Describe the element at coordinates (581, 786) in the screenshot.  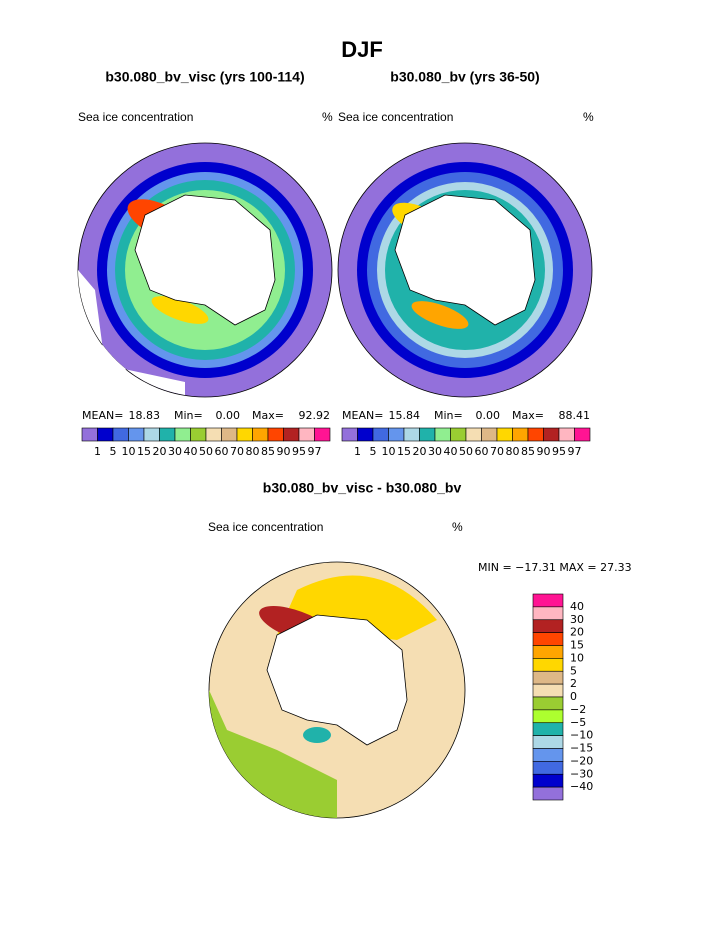
I see `colorbar-label: −40` at that location.